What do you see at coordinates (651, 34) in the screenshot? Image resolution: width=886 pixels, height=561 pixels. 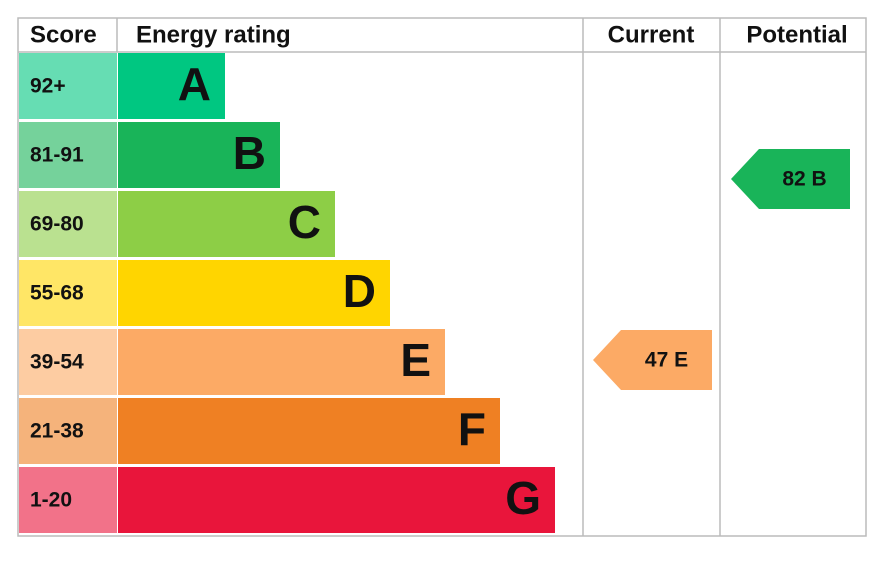 I see `header-current: Current` at bounding box center [651, 34].